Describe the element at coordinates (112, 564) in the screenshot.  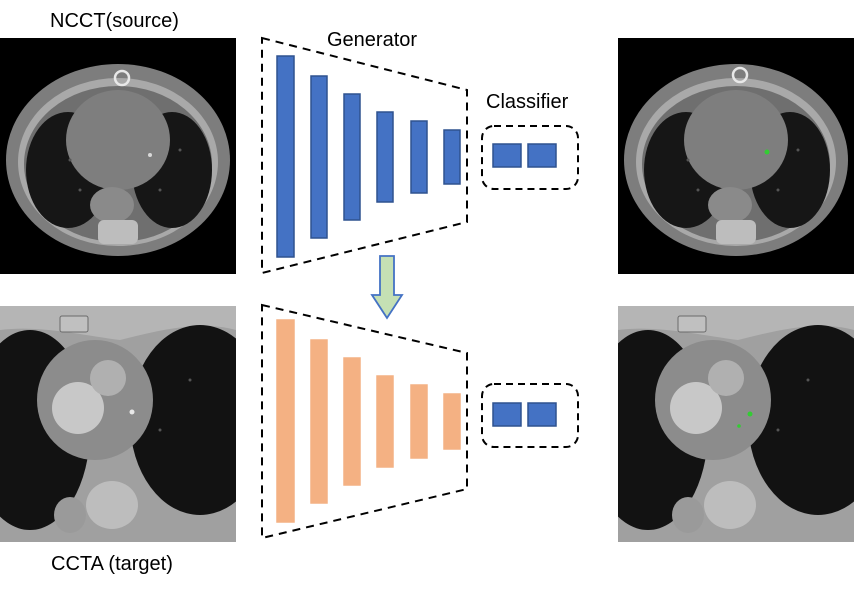
I see `target-label: CCTA (target)` at that location.